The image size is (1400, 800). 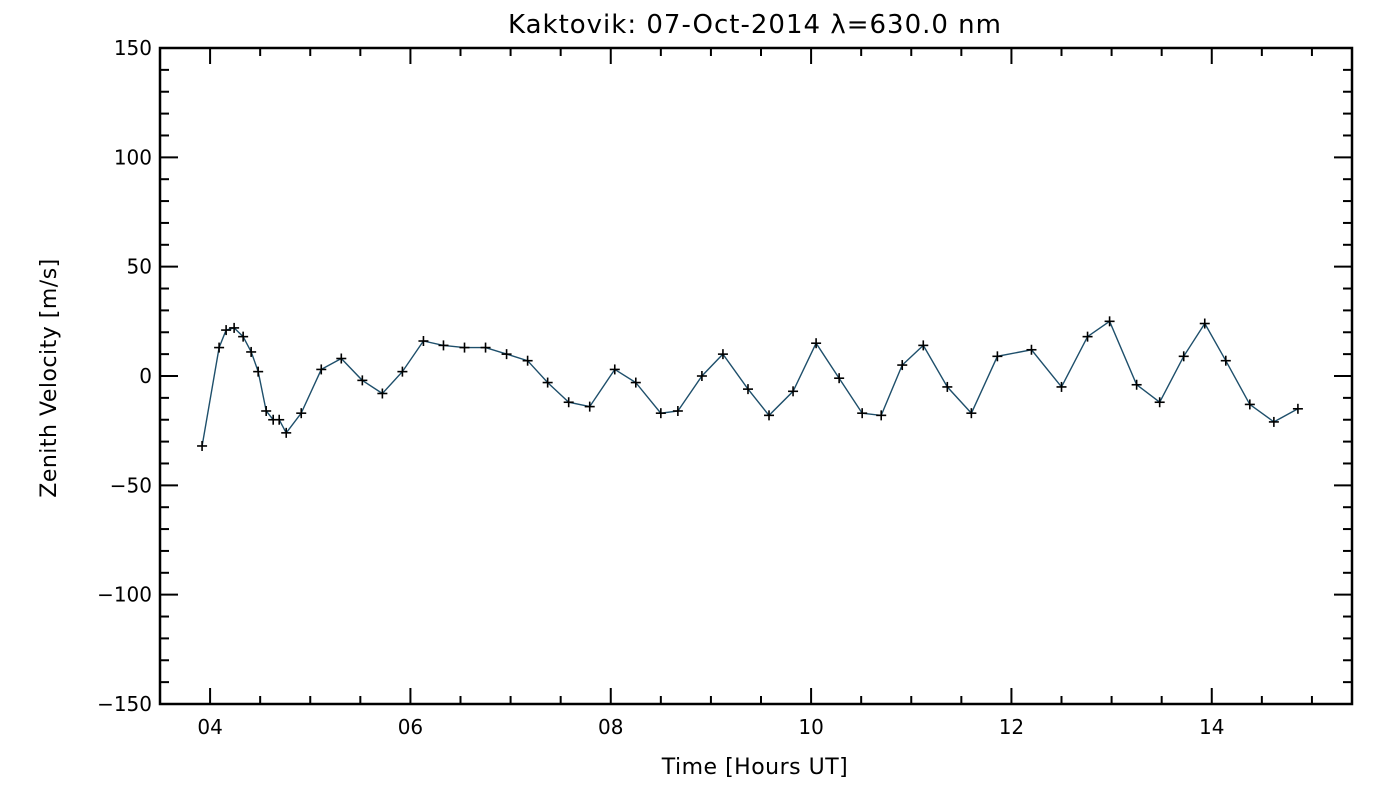 What do you see at coordinates (209, 727) in the screenshot?
I see `x-tick-label: 04` at bounding box center [209, 727].